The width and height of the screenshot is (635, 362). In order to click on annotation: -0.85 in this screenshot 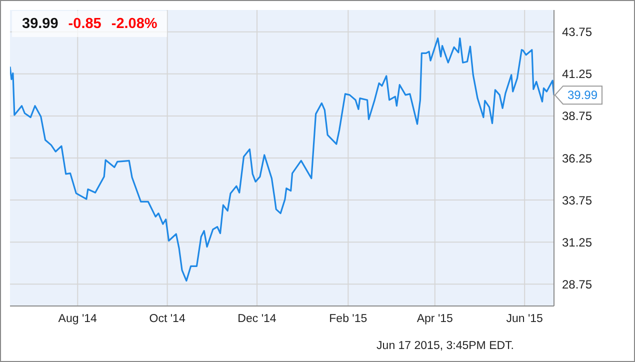, I will do `click(85, 24)`.